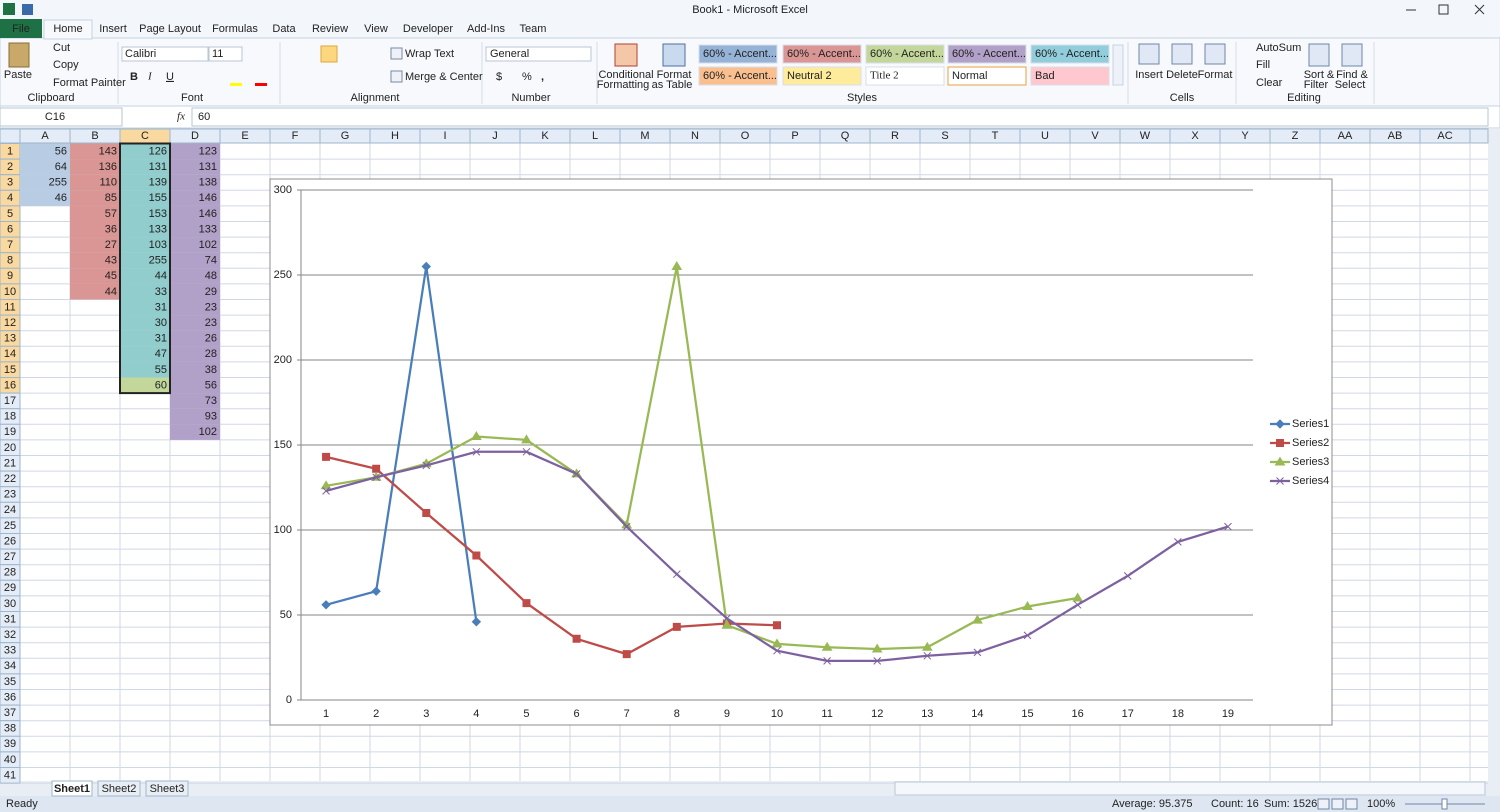  Describe the element at coordinates (161, 339) in the screenshot. I see `cell-value: 31` at that location.